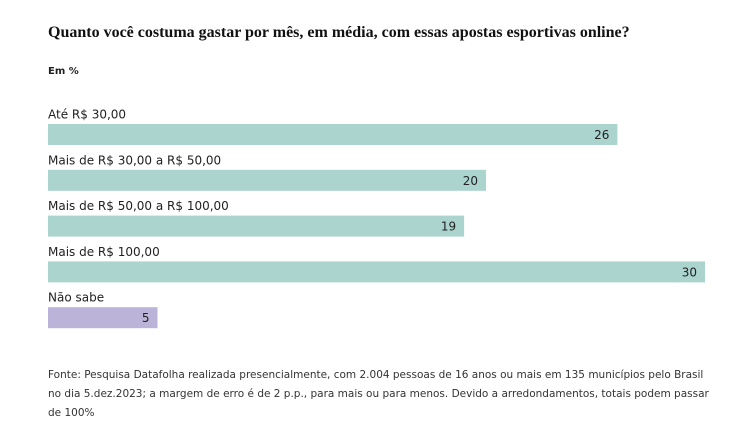 Image resolution: width=744 pixels, height=423 pixels. Describe the element at coordinates (689, 272) in the screenshot. I see `value-label: 30` at that location.